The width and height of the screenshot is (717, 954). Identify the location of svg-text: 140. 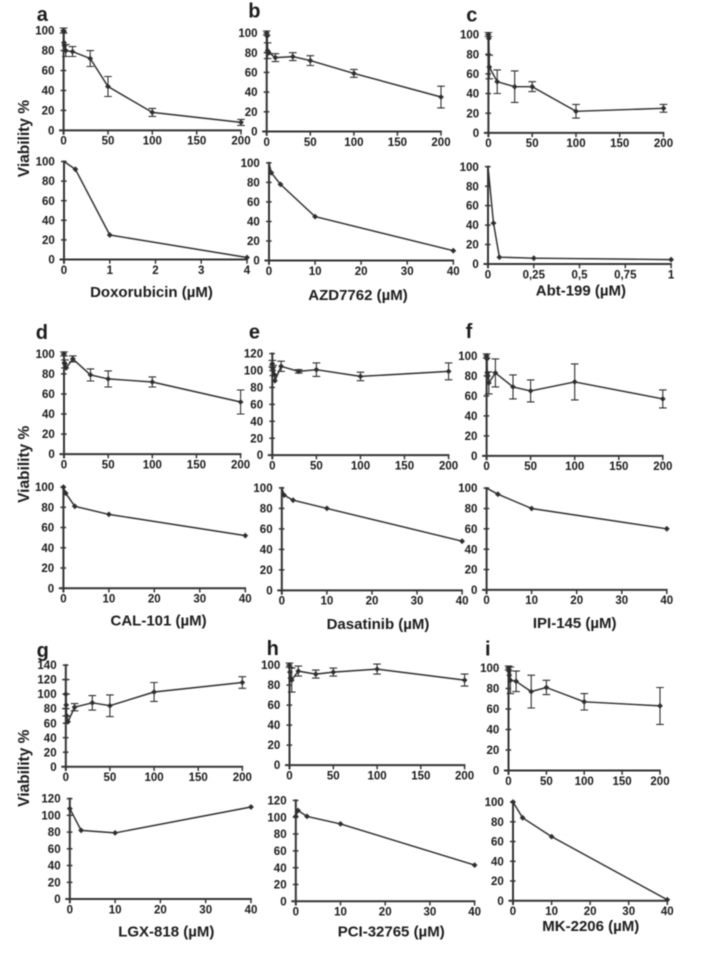
(46, 666).